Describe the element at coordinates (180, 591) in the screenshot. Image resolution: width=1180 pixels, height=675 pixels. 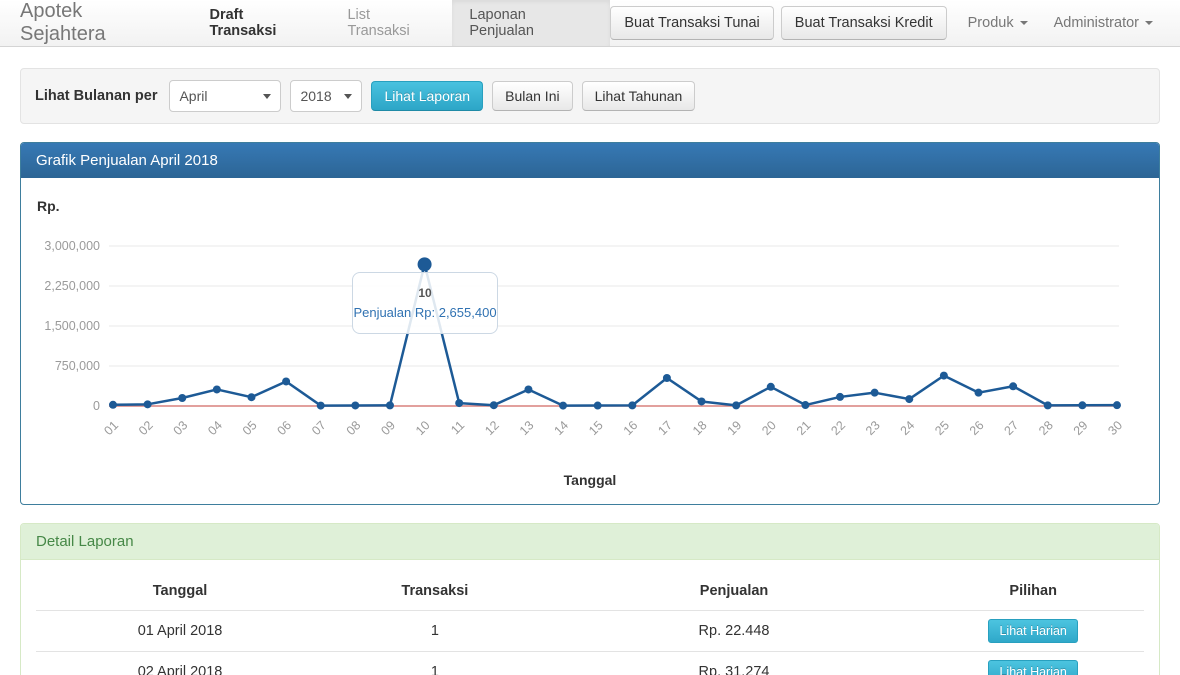
I see `col-header-tanggal: Tanggal` at that location.